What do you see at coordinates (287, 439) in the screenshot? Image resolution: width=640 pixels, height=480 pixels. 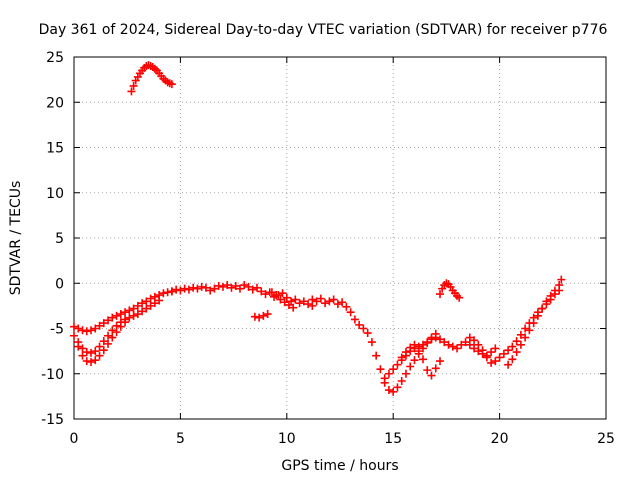 I see `x-tick-label: 10` at bounding box center [287, 439].